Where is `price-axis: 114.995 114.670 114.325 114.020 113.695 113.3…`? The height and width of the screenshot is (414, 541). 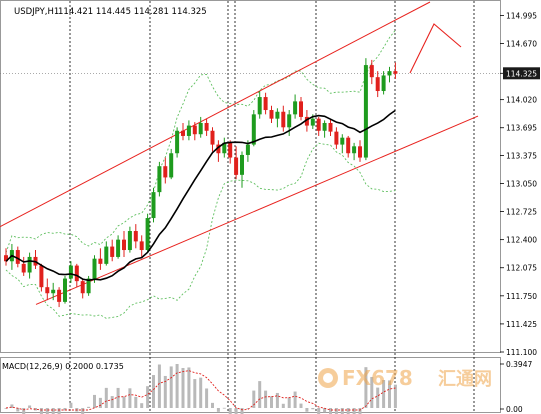 price-axis: 114.995 114.670 114.325 114.020 113.695 113.3… is located at coordinates (520, 184).